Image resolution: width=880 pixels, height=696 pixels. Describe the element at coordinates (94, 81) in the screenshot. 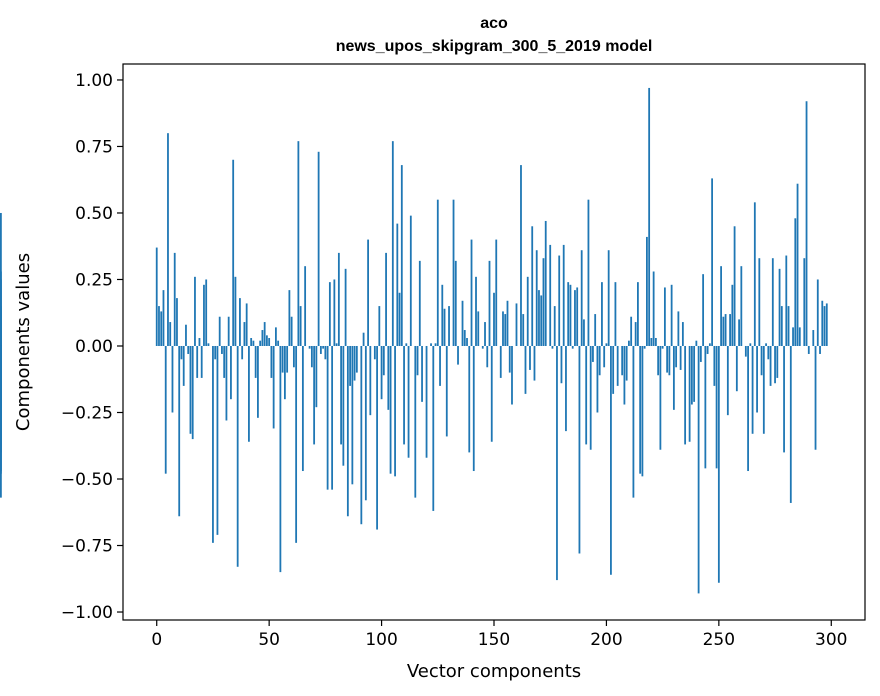

I see `y-tick-label: 1.00` at that location.